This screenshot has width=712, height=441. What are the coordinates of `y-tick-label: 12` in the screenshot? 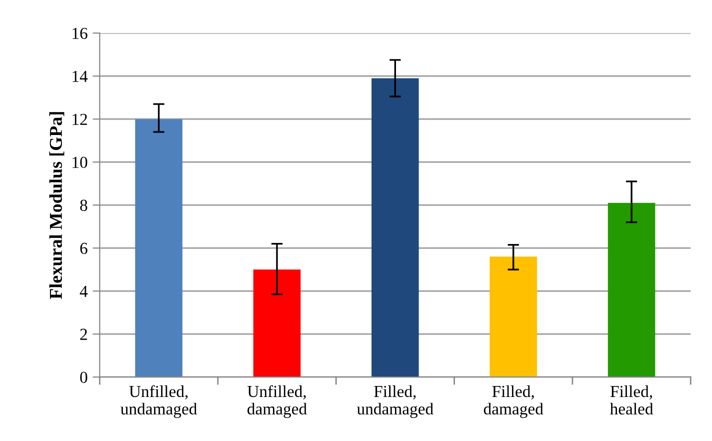 It's located at (79, 119).